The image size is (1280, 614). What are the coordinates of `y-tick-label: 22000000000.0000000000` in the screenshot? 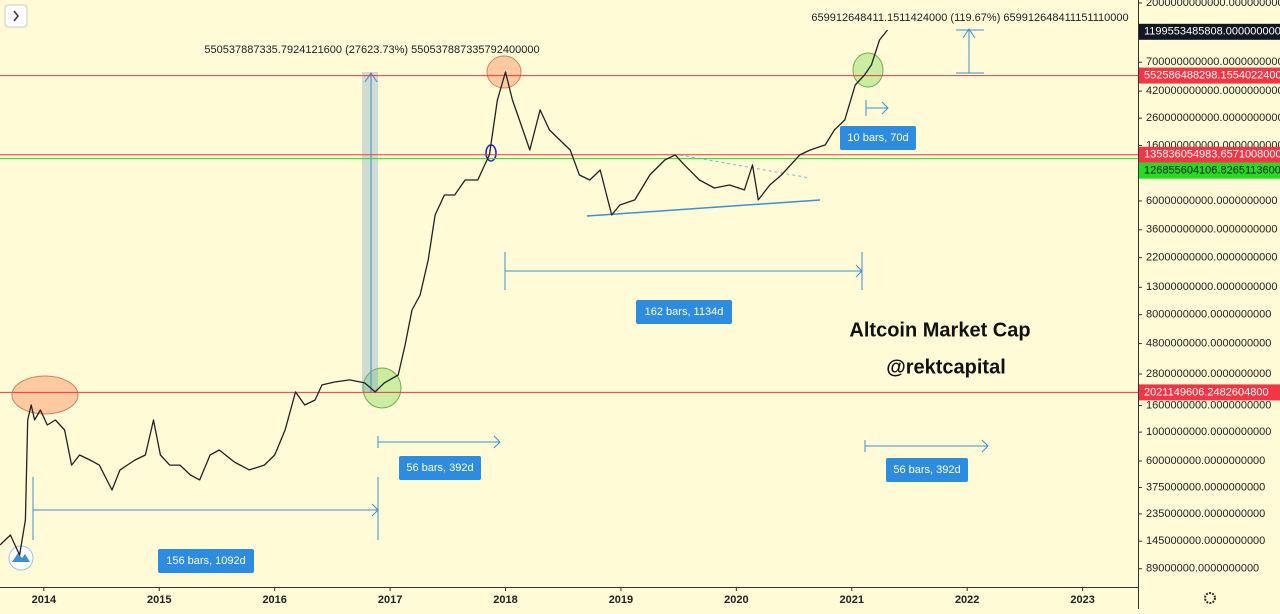 It's located at (1212, 258).